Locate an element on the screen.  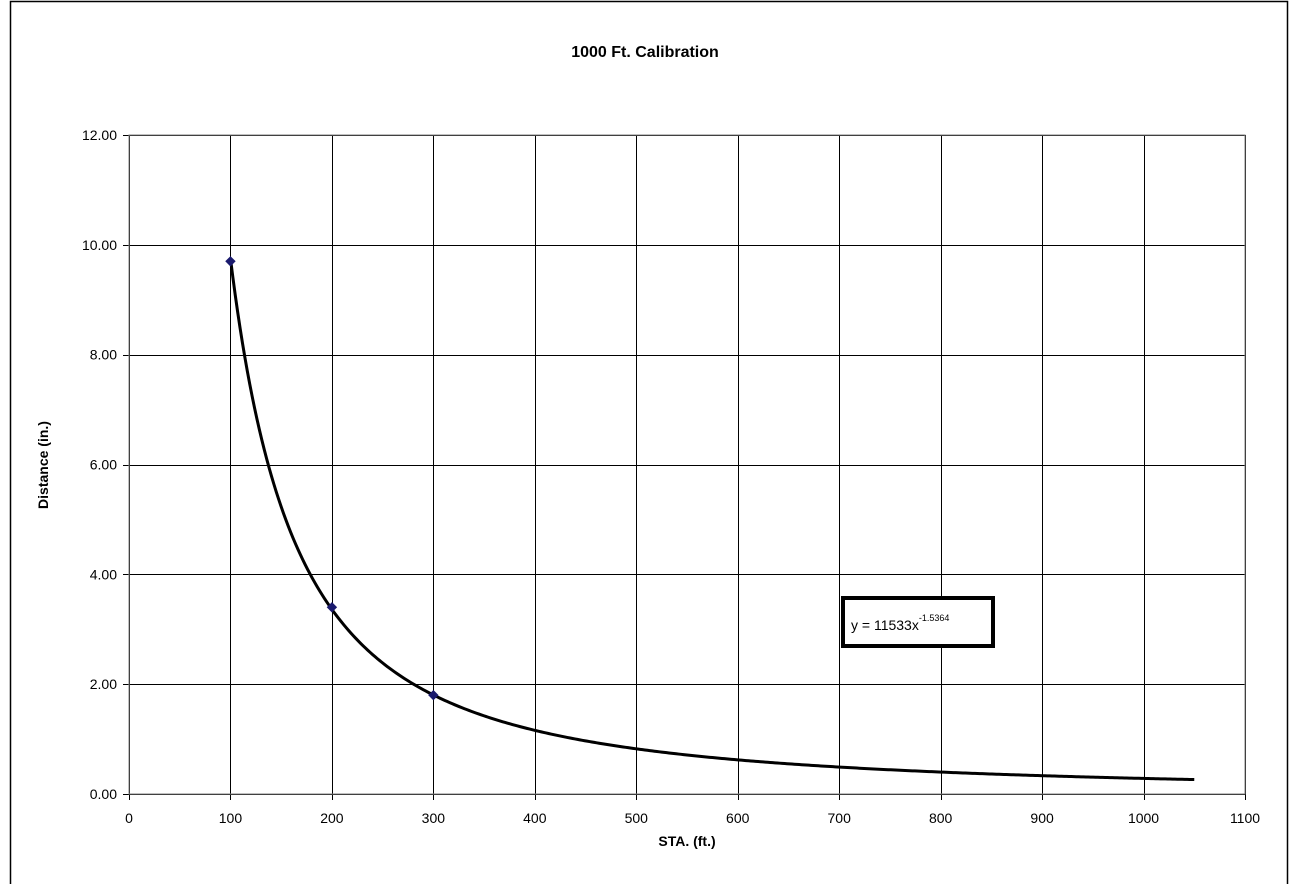
x-tick-label: 500 is located at coordinates (637, 818).